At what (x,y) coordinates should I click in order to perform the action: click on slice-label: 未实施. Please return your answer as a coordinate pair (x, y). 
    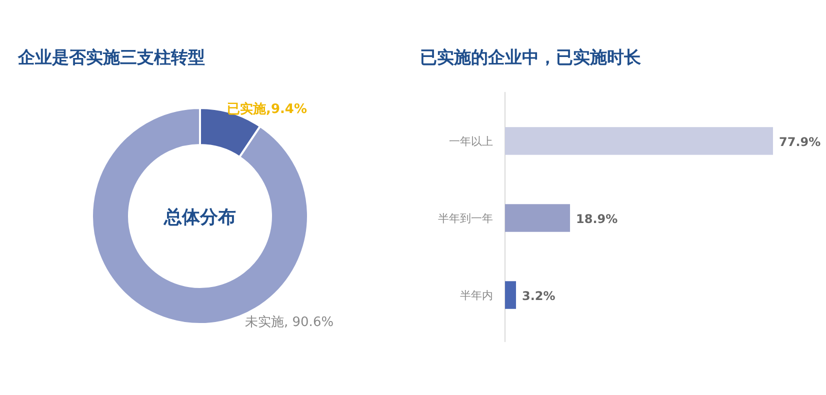
    Looking at the image, I should click on (264, 322).